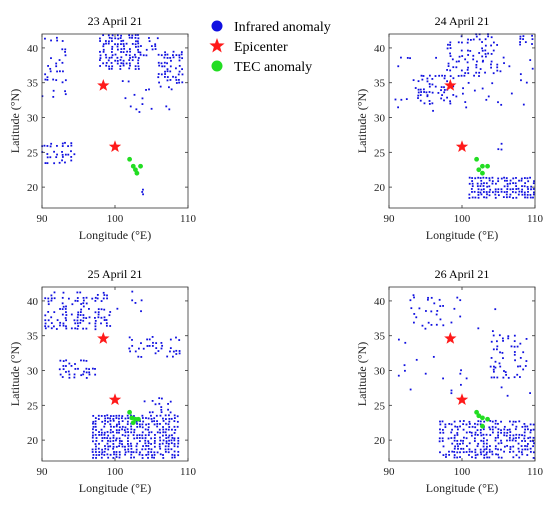 The height and width of the screenshot is (505, 550). Describe the element at coordinates (33, 119) in the screenshot. I see `y-tick-label: 30` at that location.